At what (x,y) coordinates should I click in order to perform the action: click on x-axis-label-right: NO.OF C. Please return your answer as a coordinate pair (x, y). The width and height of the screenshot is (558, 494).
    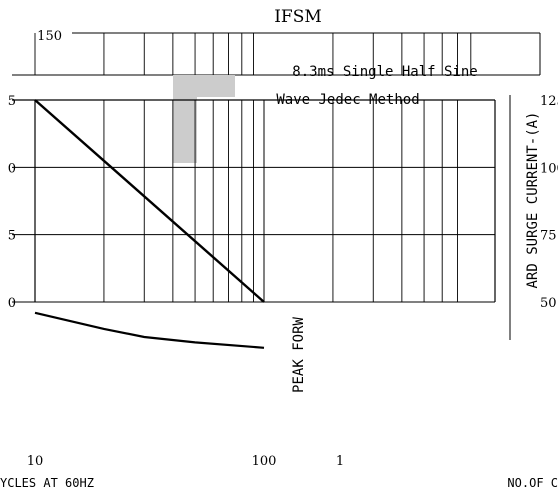
    Looking at the image, I should click on (532, 483).